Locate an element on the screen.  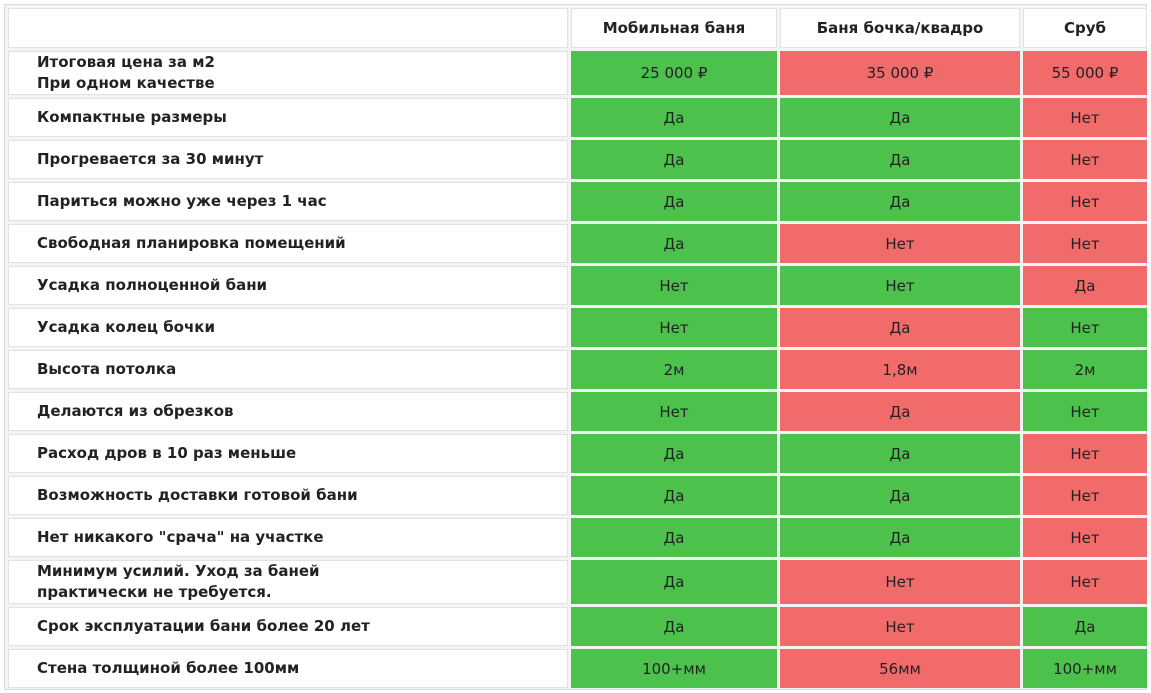
header-feature-column is located at coordinates (288, 28).